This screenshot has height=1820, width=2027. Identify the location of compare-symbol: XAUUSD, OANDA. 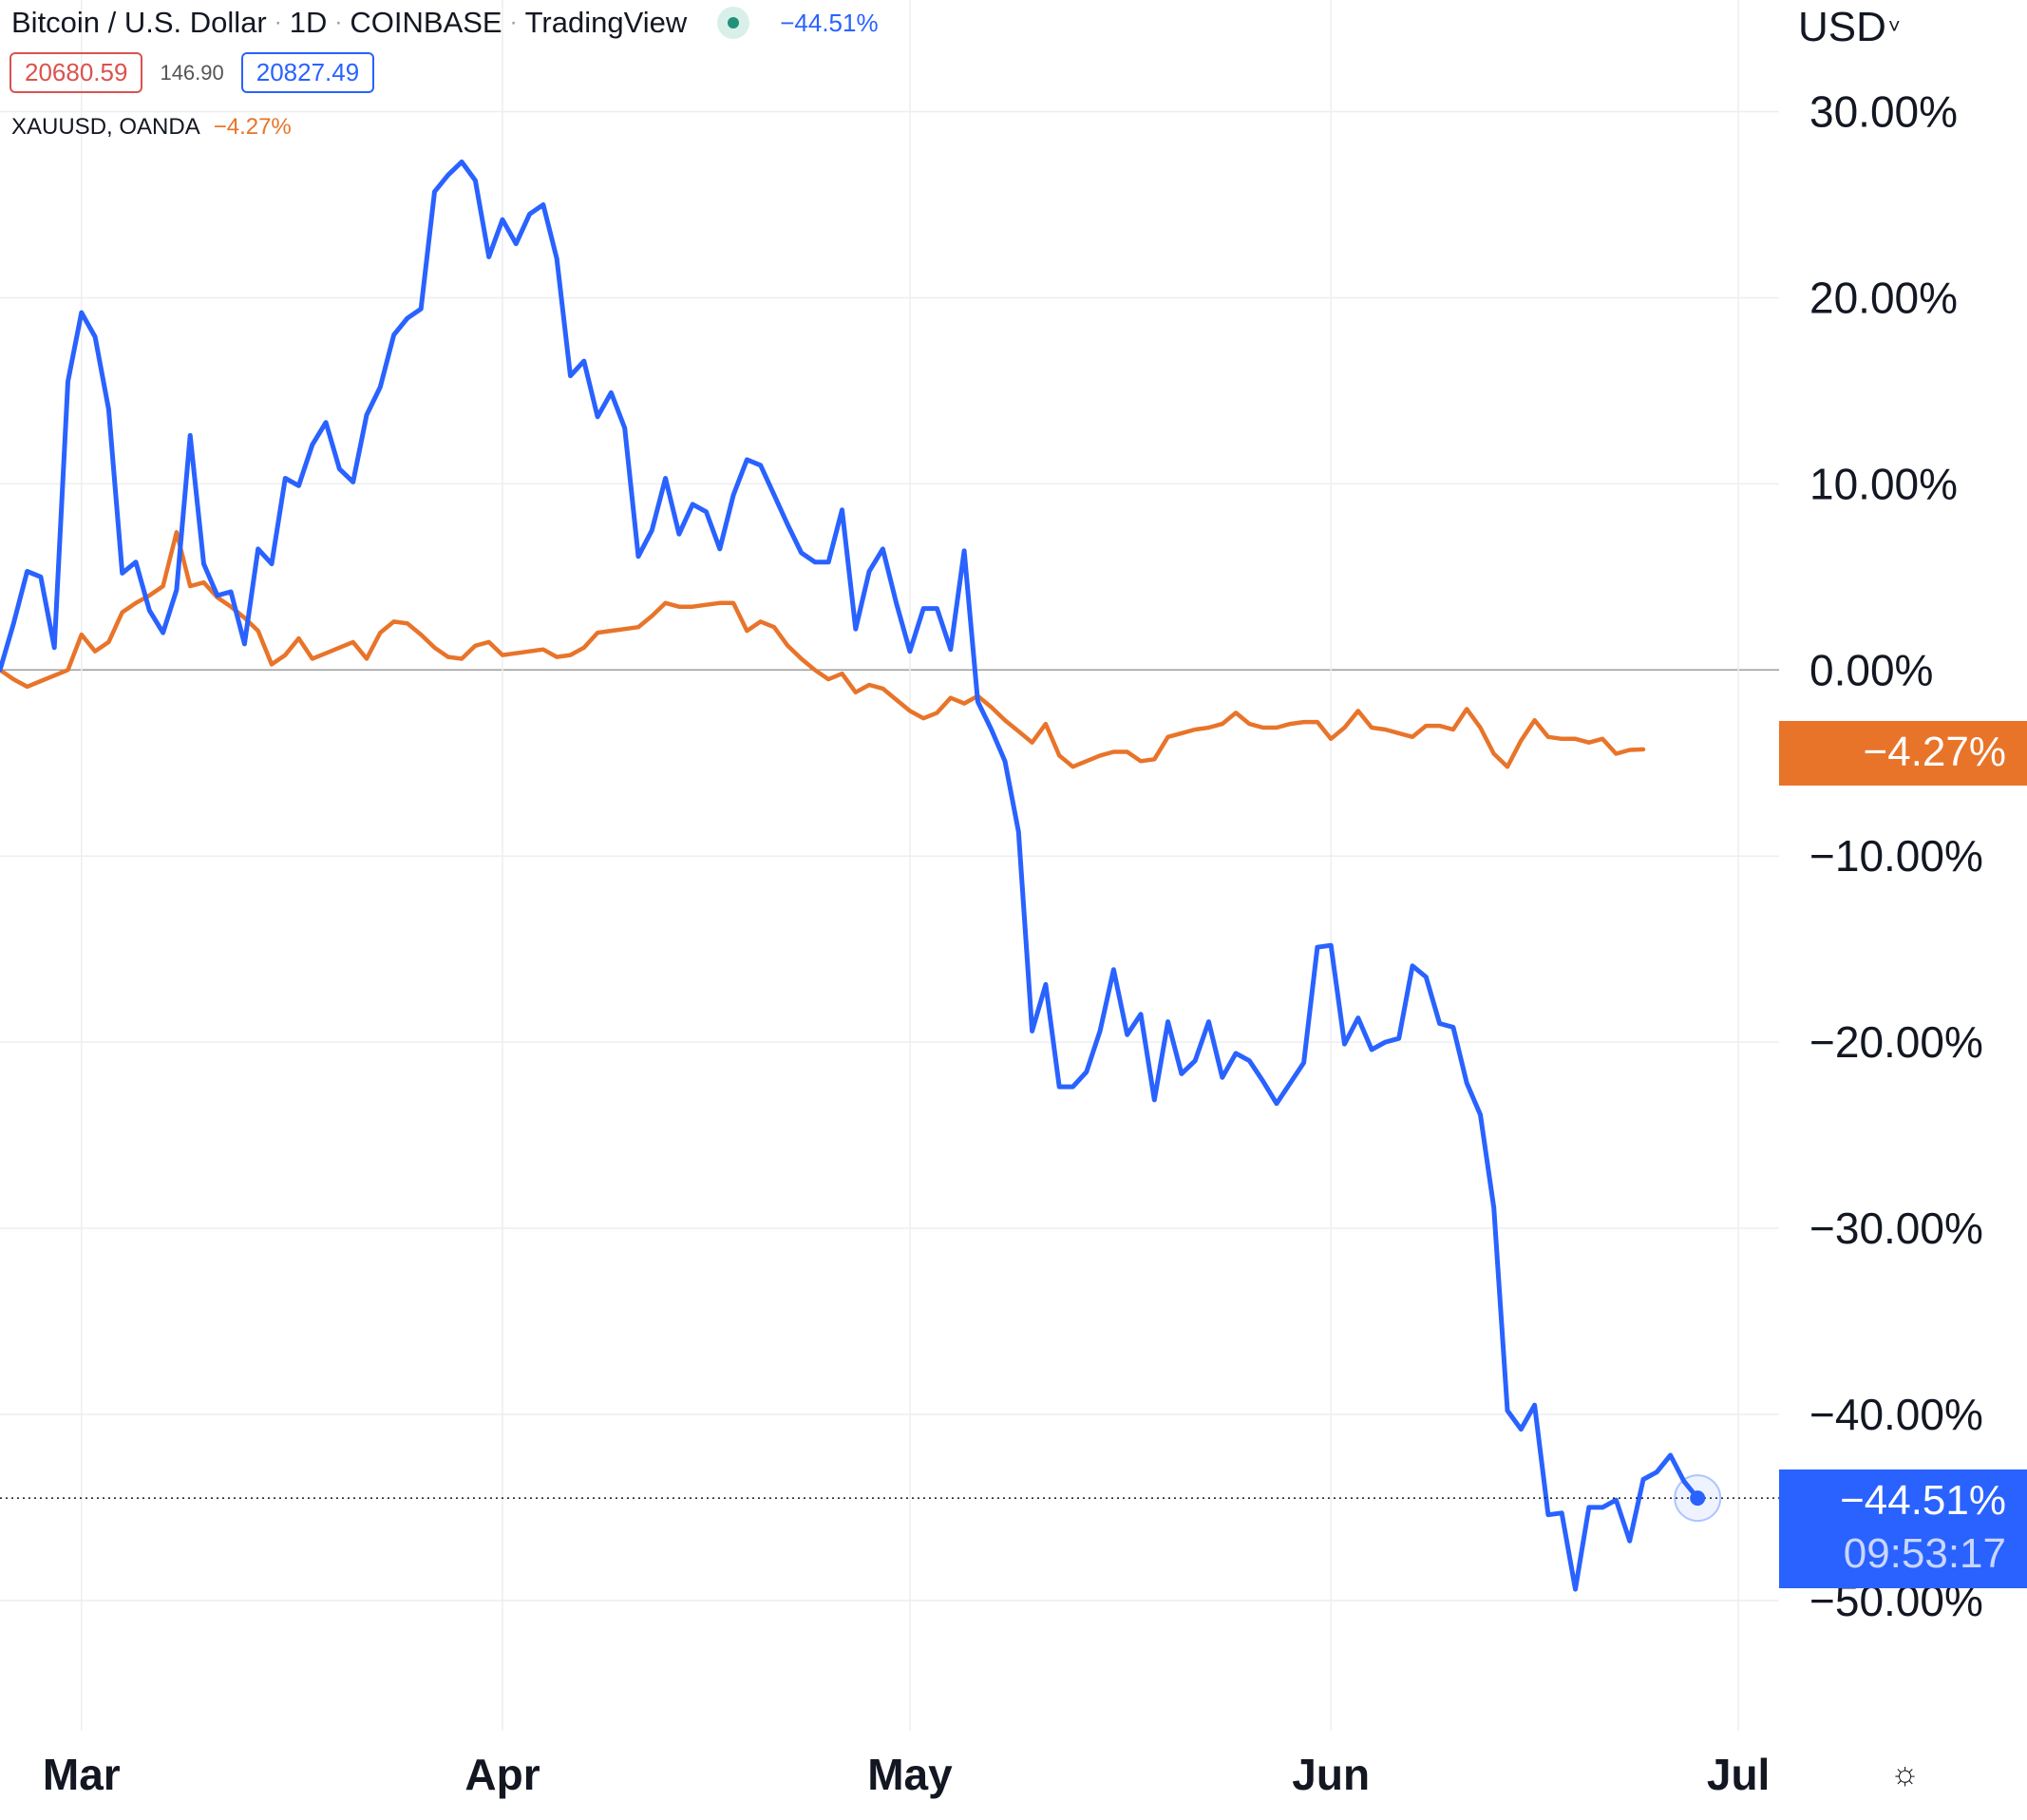
(105, 127).